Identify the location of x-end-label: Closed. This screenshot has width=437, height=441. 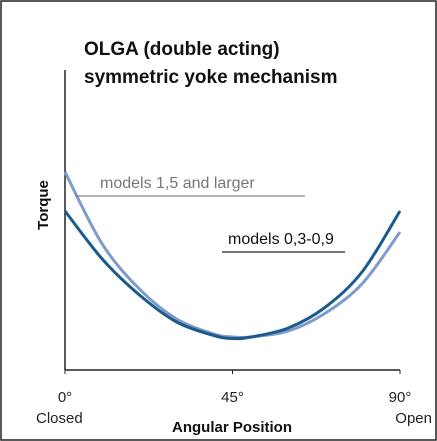
(59, 418).